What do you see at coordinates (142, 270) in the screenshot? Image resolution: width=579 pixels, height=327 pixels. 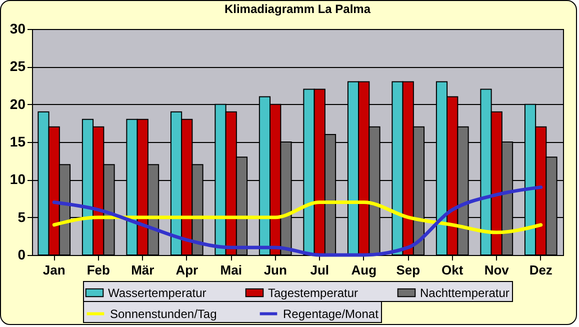 I see `x-tick-label: Mär` at bounding box center [142, 270].